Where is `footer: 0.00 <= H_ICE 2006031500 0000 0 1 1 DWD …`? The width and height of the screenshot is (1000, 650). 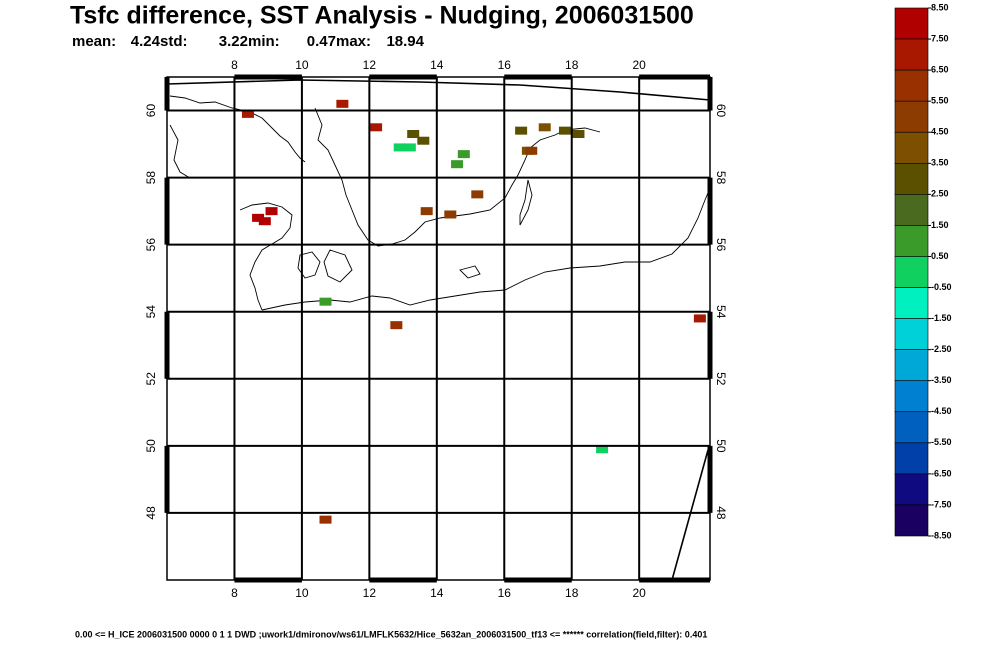 footer: 0.00 <= H_ICE 2006031500 0000 0 1 1 DWD … is located at coordinates (391, 634).